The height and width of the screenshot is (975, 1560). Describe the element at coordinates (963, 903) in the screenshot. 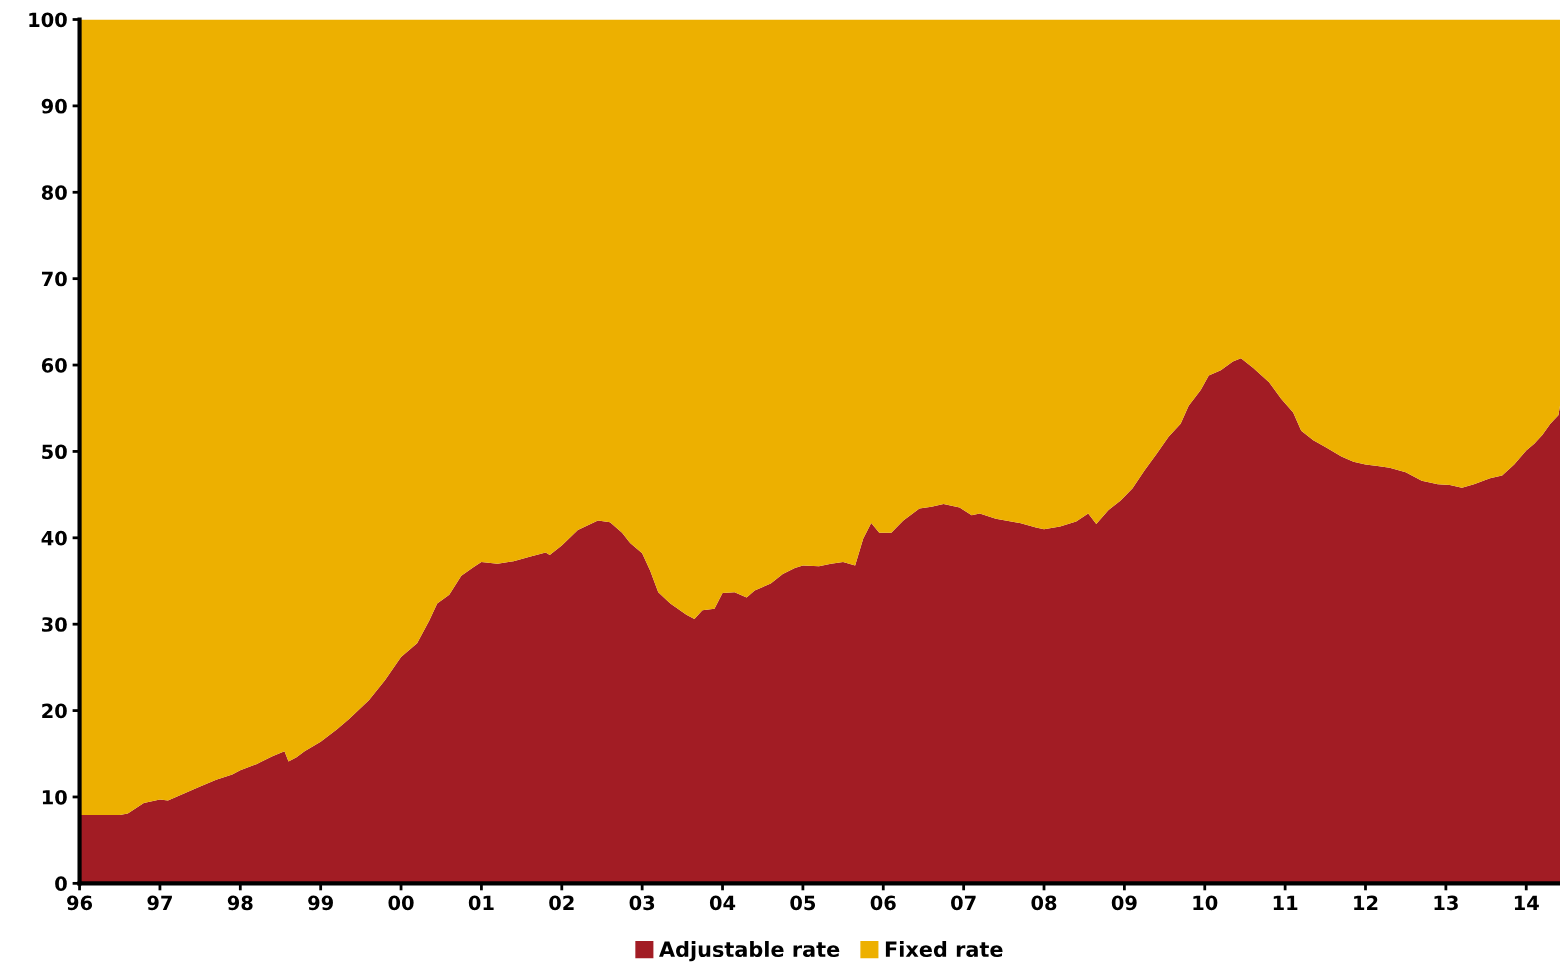

I see `x-tick-label: 07` at that location.